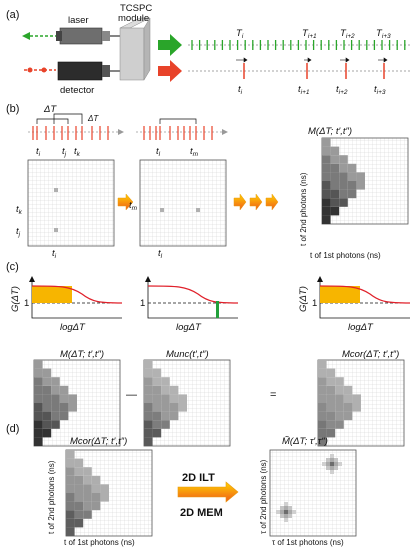 This screenshot has width=416, height=550. Describe the element at coordinates (240, 90) in the screenshot. I see `marker-t-i: ti` at that location.